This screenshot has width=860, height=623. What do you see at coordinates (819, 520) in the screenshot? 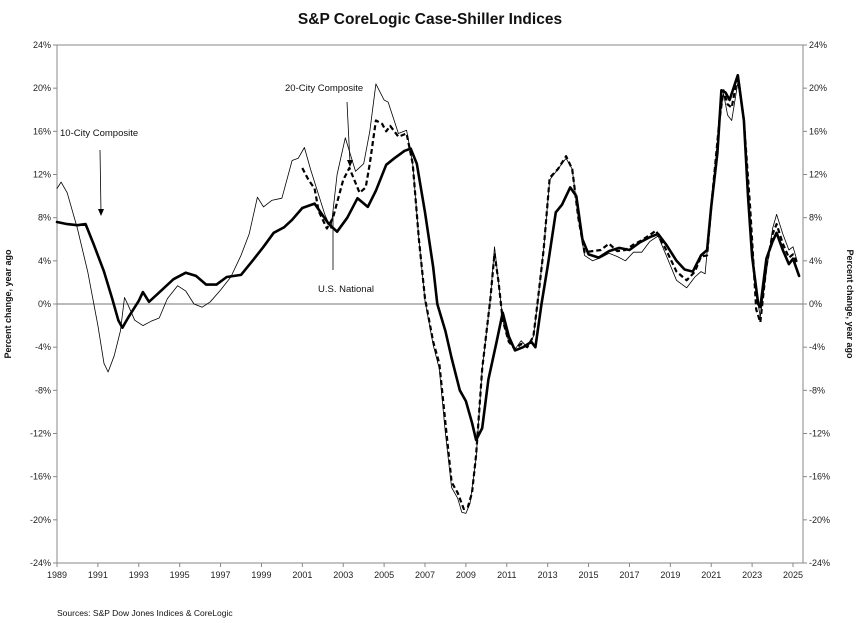
I see `y-tick-label-right: -20%` at bounding box center [819, 520].